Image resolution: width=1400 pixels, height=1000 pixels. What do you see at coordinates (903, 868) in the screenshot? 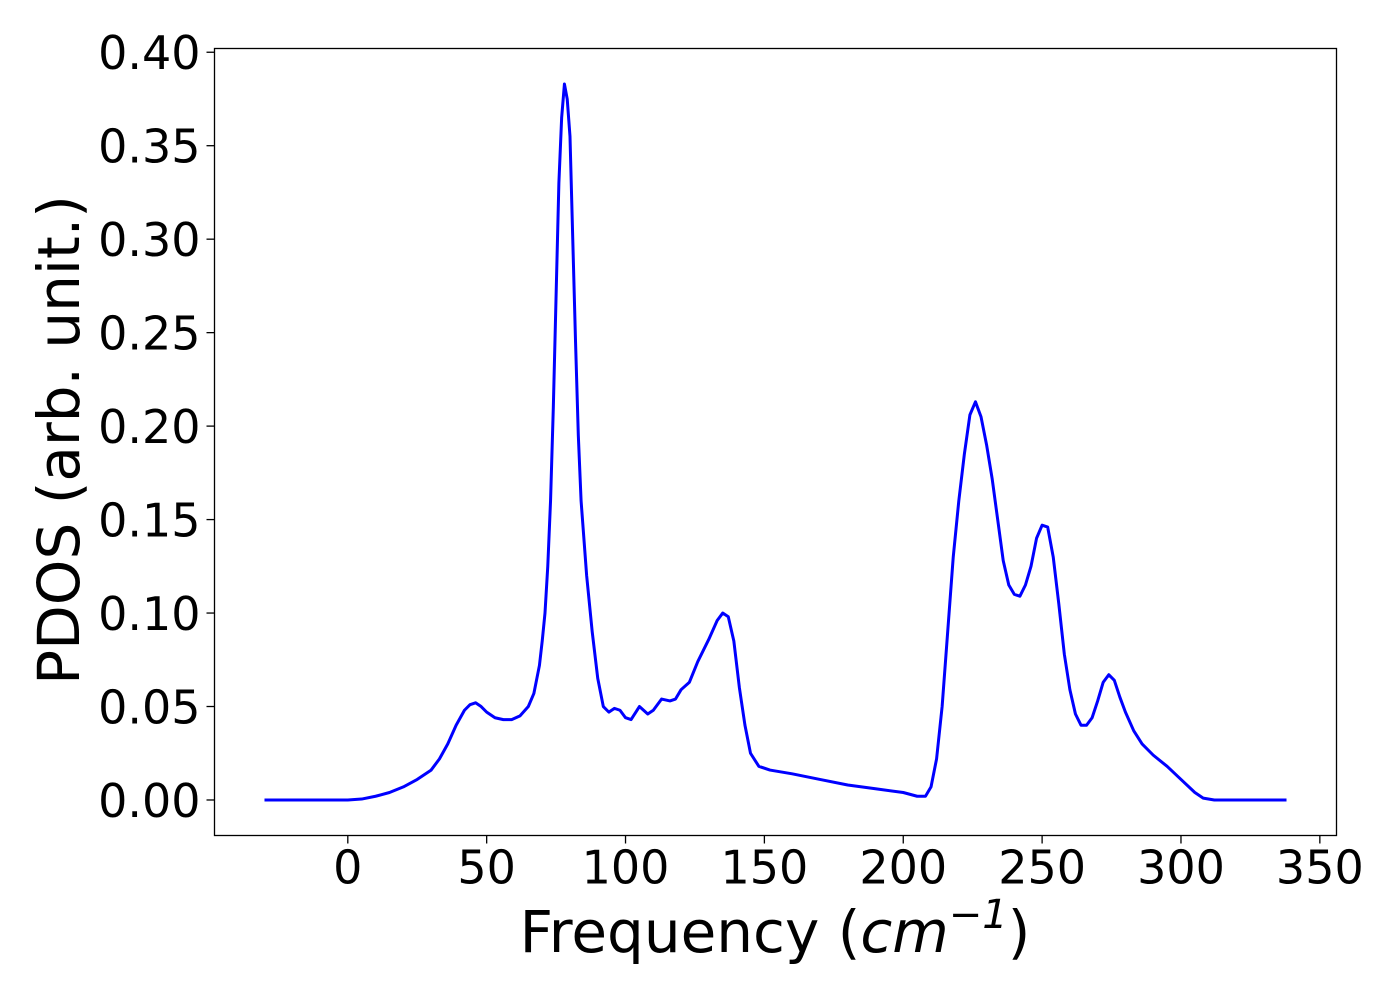
I see `x-tick-label: 200` at bounding box center [903, 868].